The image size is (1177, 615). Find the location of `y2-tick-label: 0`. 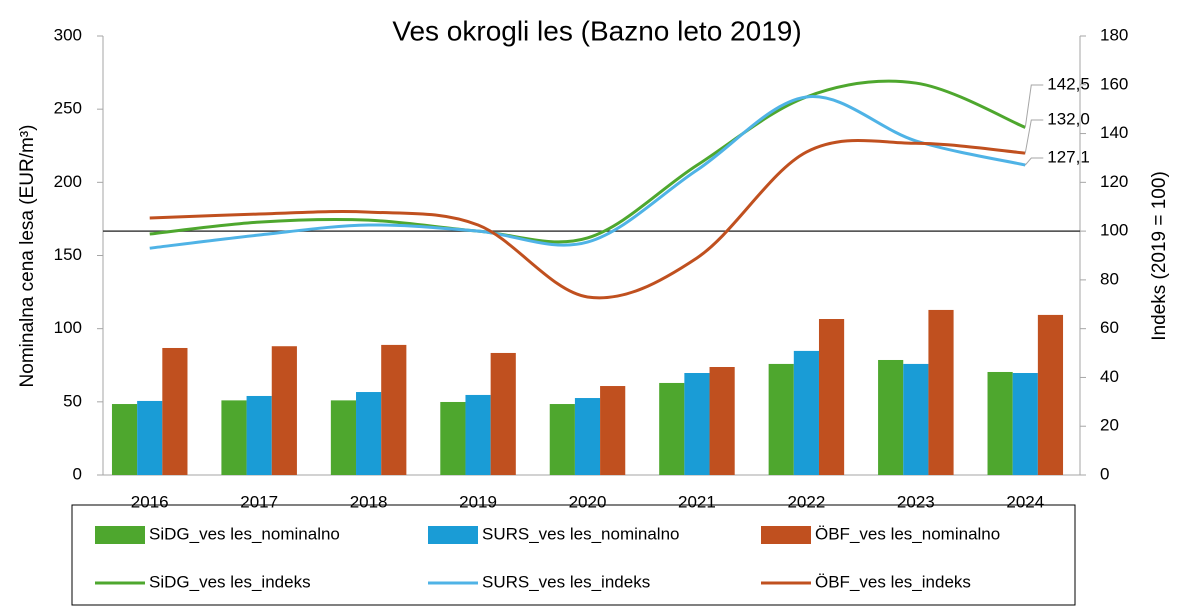

y2-tick-label: 0 is located at coordinates (1104, 473).